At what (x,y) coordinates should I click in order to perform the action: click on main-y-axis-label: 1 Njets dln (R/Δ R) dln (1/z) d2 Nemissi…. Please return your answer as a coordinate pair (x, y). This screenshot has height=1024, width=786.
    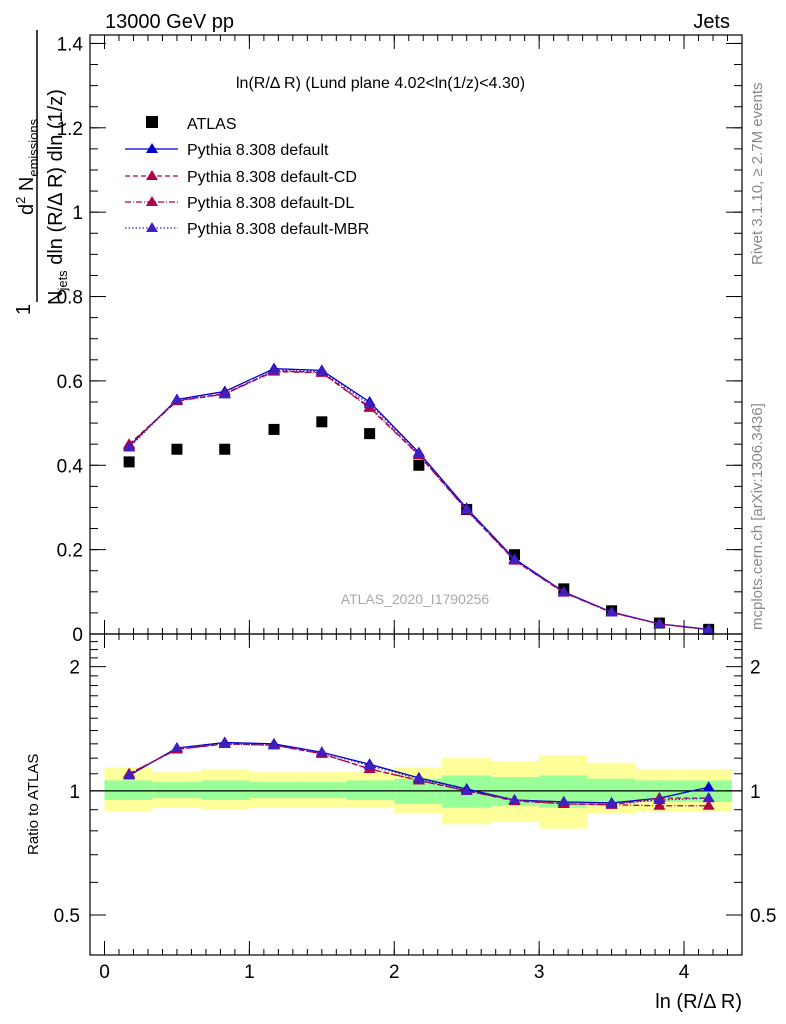
    Looking at the image, I should click on (41, 172).